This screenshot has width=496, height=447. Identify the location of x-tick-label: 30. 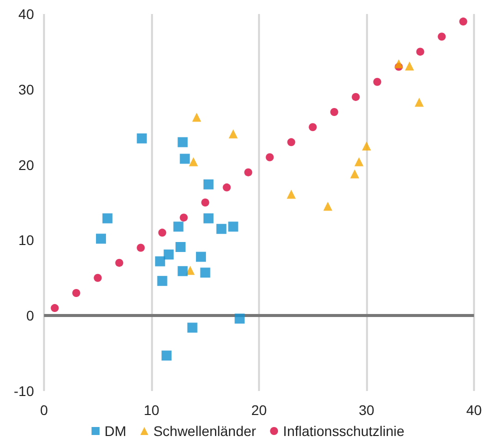
(366, 410).